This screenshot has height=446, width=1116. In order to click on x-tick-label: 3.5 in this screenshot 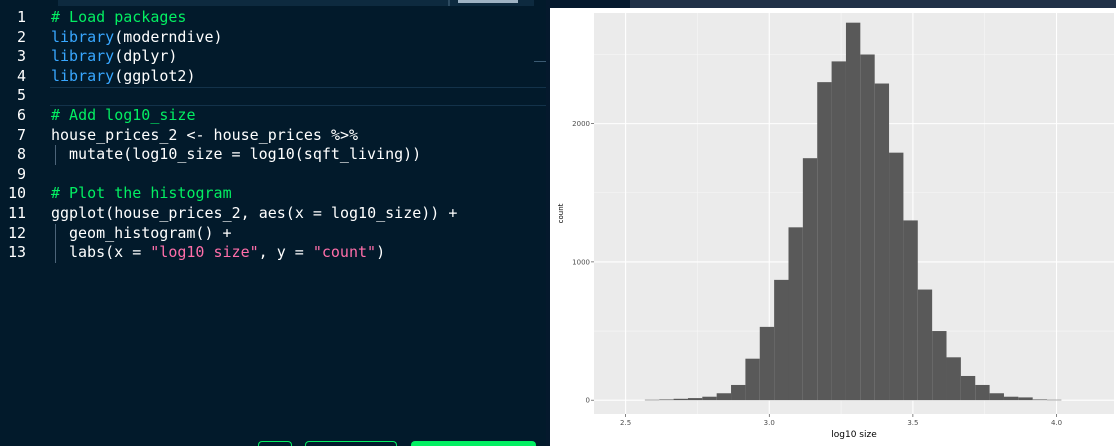, I will do `click(912, 423)`.